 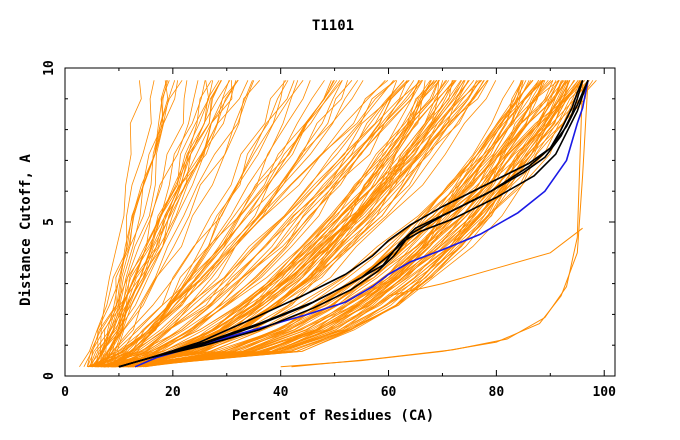 I want to click on x-tick-label-0: 0, so click(x=65, y=392).